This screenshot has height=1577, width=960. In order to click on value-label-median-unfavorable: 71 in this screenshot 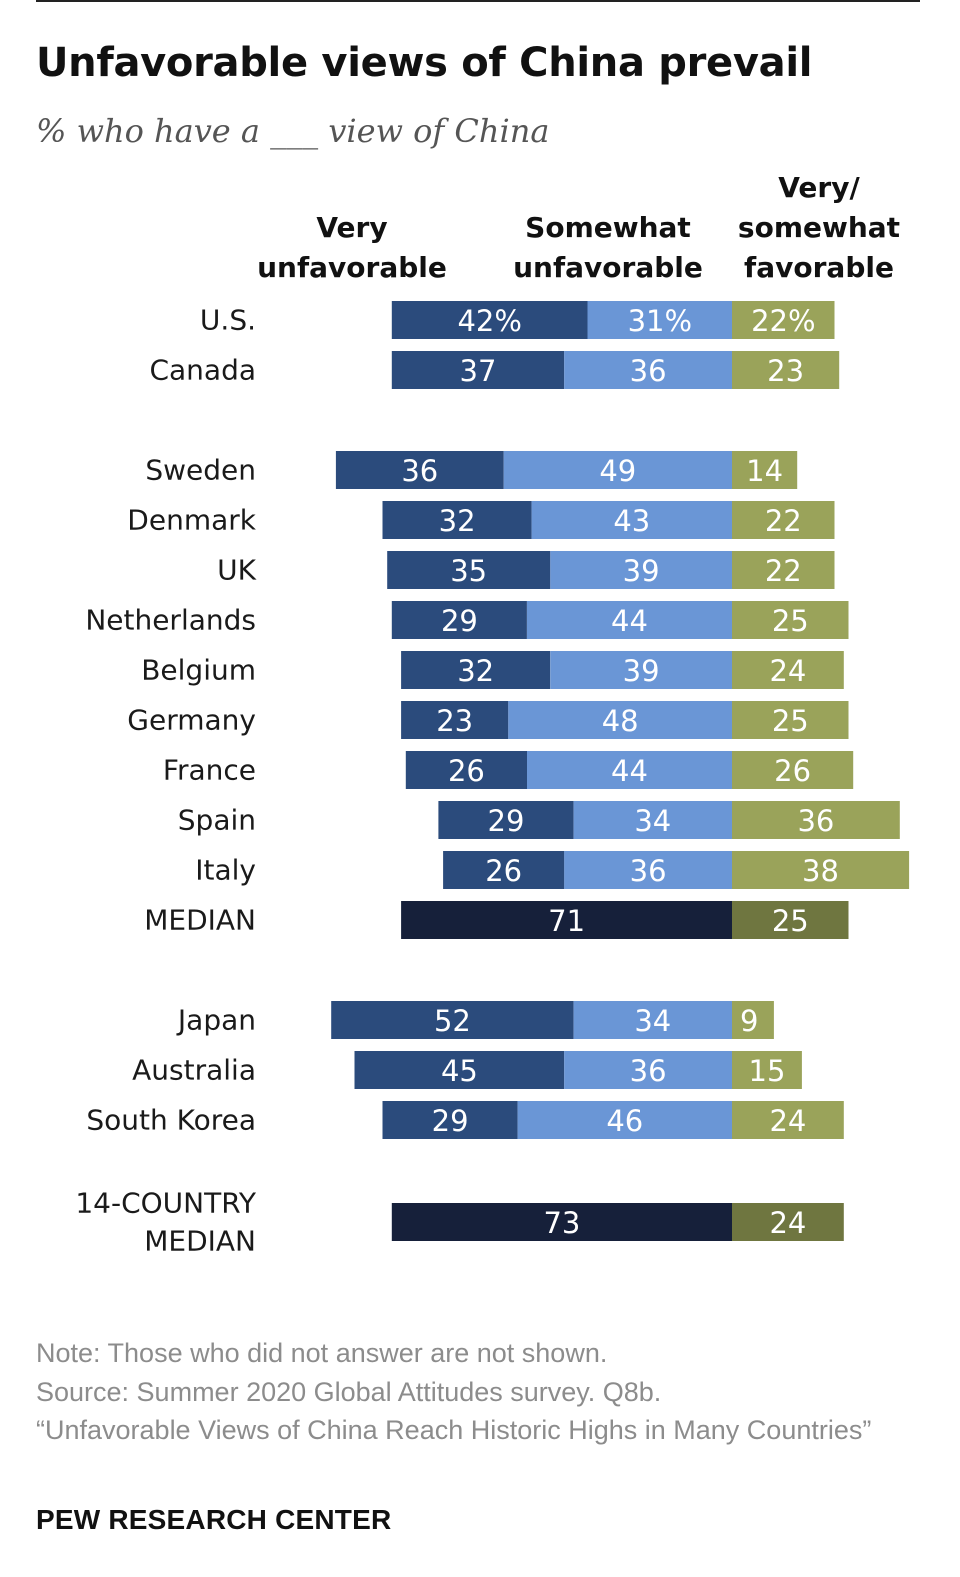, I will do `click(566, 921)`.